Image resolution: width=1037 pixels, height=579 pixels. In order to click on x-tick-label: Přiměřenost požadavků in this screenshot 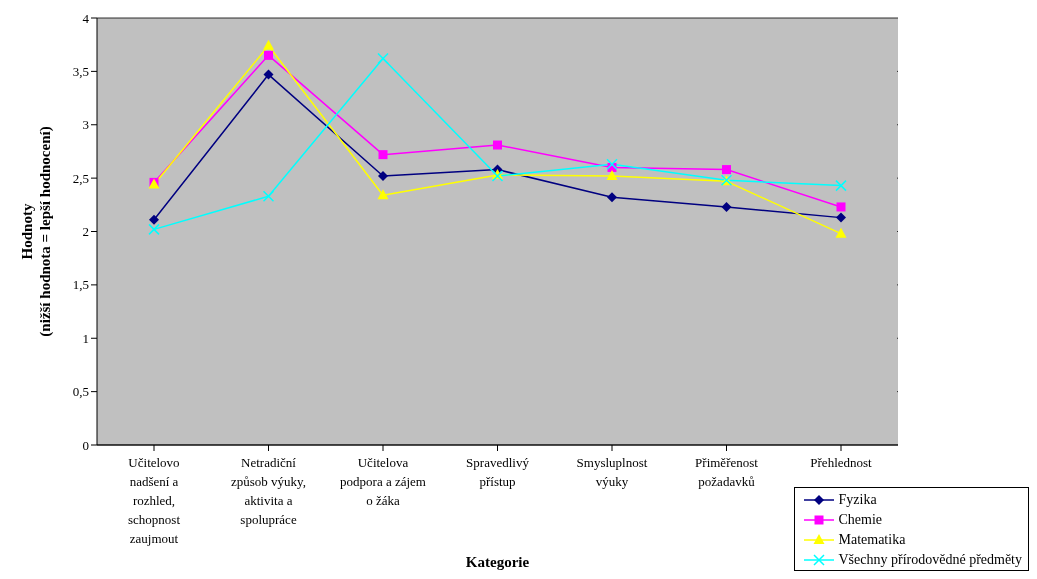, I will do `click(727, 472)`.